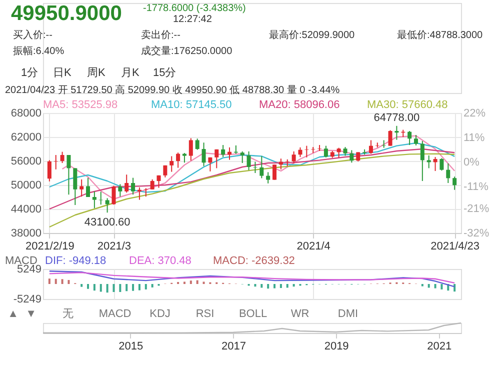 This screenshot has width=500, height=375. Describe the element at coordinates (455, 246) in the screenshot. I see `x-tick-label: 2021/4/23` at that location.